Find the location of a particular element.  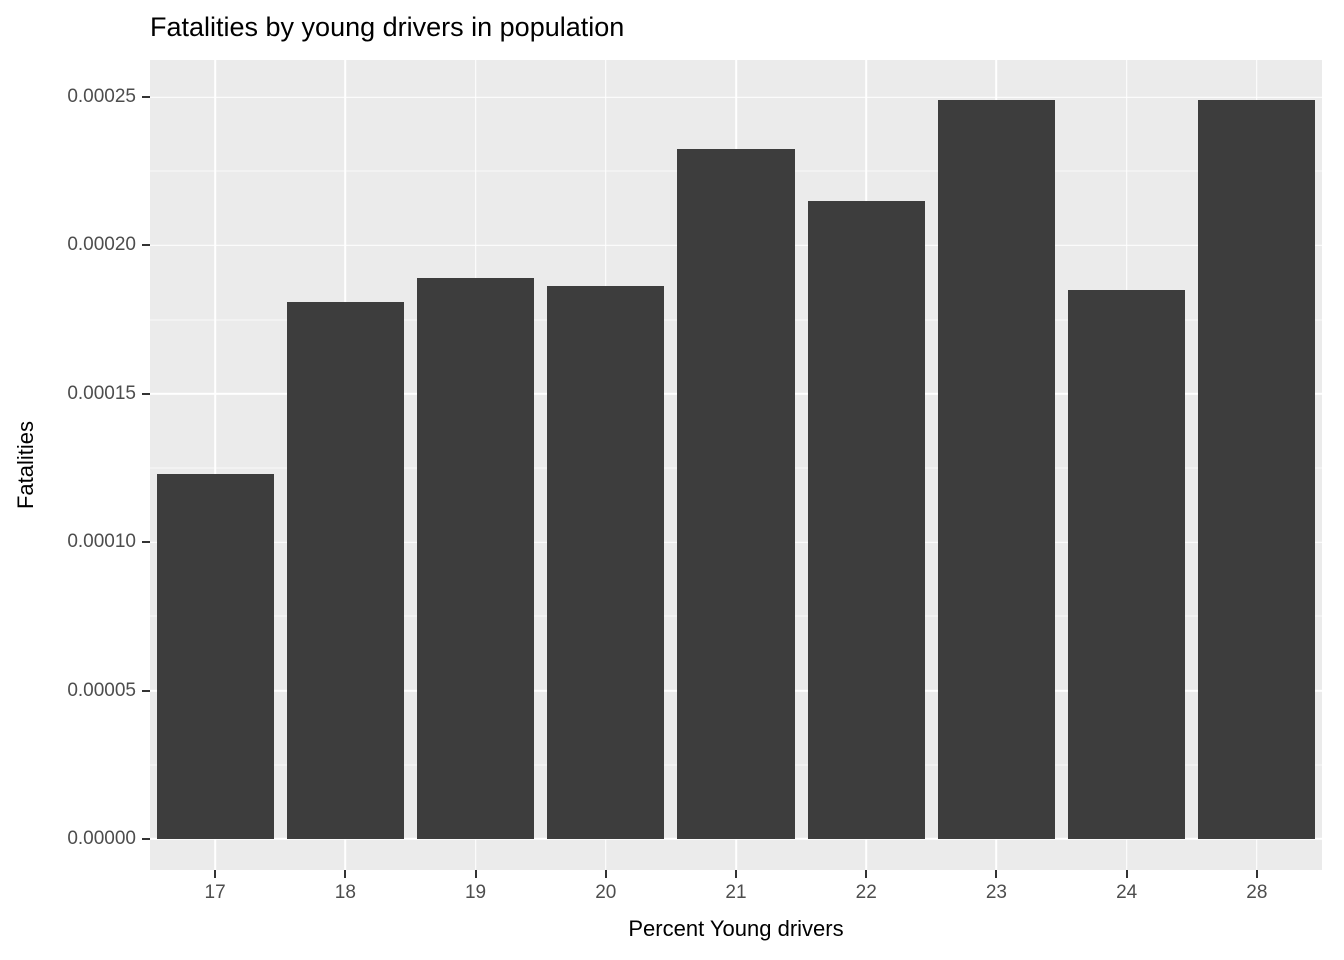

x-tick-label: 28 is located at coordinates (1257, 892).